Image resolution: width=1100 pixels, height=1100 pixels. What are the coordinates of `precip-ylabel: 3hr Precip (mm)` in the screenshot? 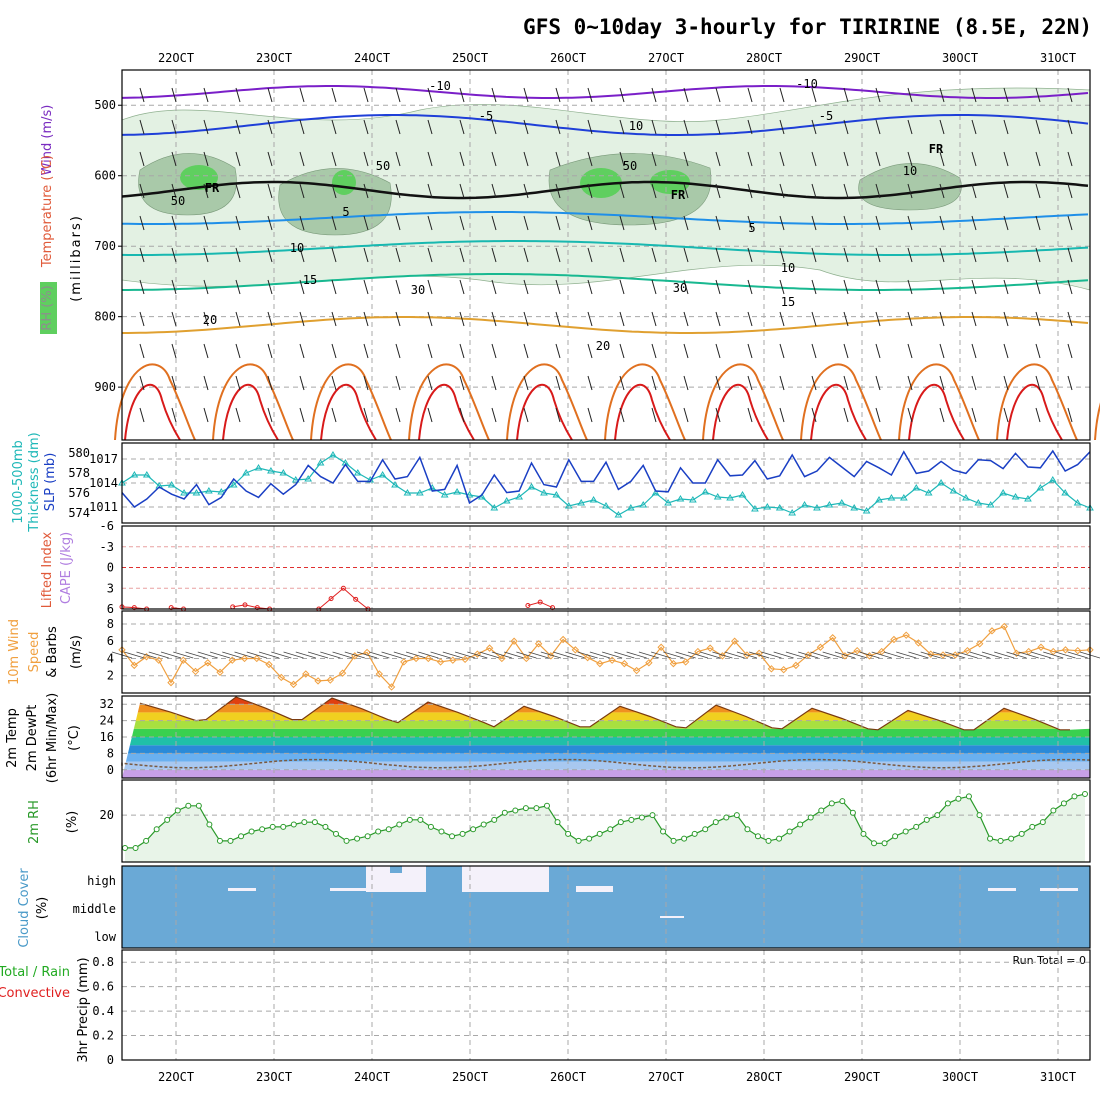 It's located at (83, 1009).